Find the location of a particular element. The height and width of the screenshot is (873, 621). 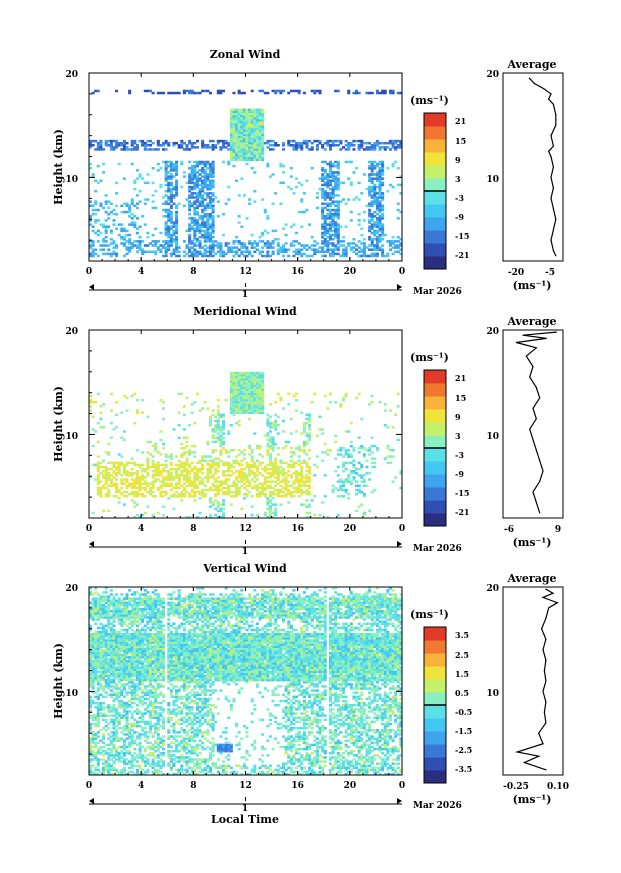

profile-frame is located at coordinates (533, 167).